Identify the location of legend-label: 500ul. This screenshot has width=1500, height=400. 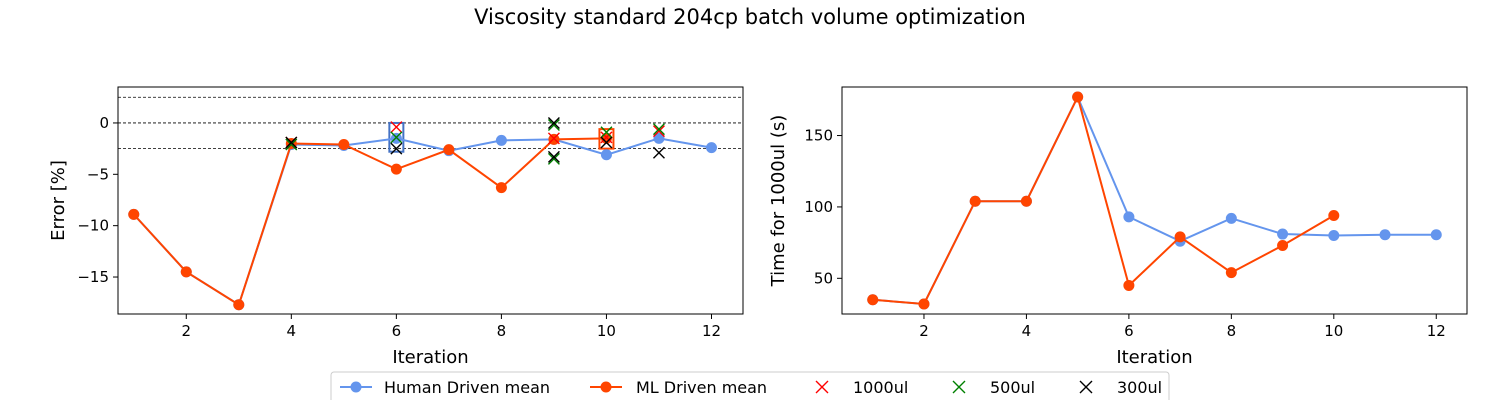
(1012, 387).